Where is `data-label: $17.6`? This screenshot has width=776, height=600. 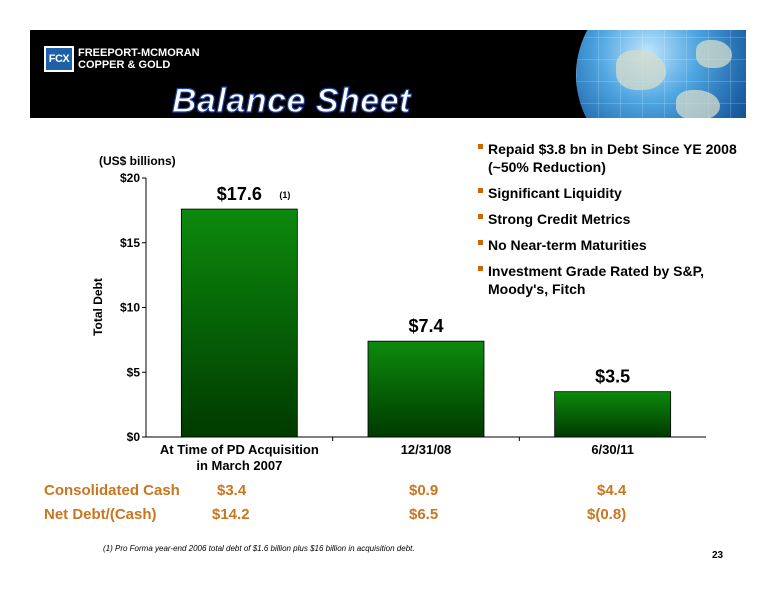 data-label: $17.6 is located at coordinates (239, 194).